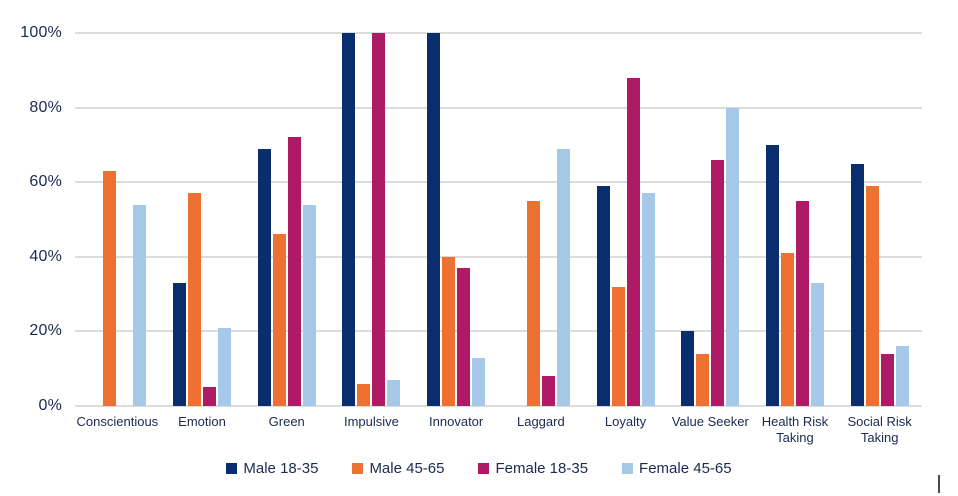 The width and height of the screenshot is (958, 496). Describe the element at coordinates (45, 182) in the screenshot. I see `y-tick-label: 60%` at that location.